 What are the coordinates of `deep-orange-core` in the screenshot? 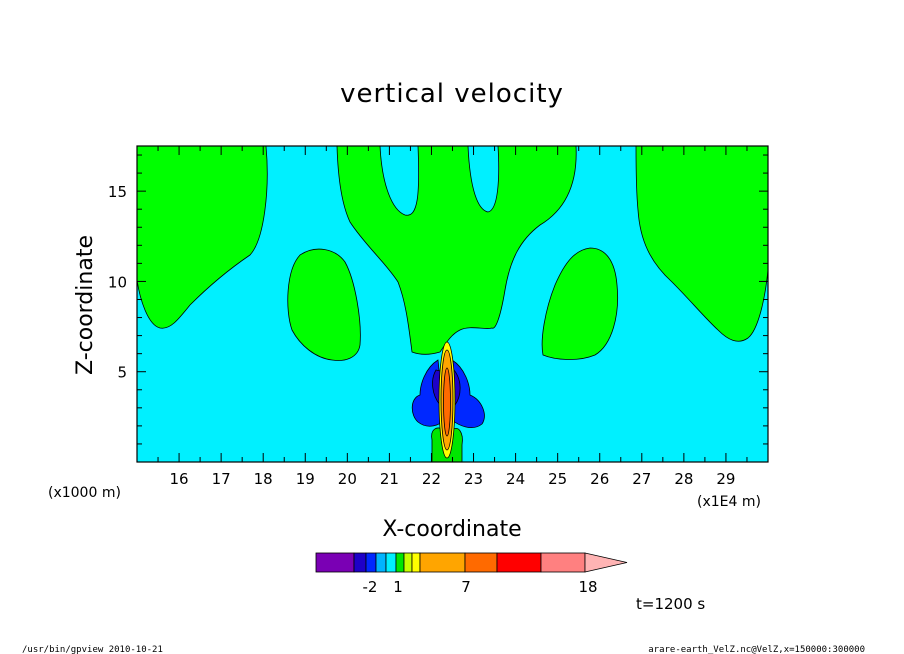 It's located at (447, 402).